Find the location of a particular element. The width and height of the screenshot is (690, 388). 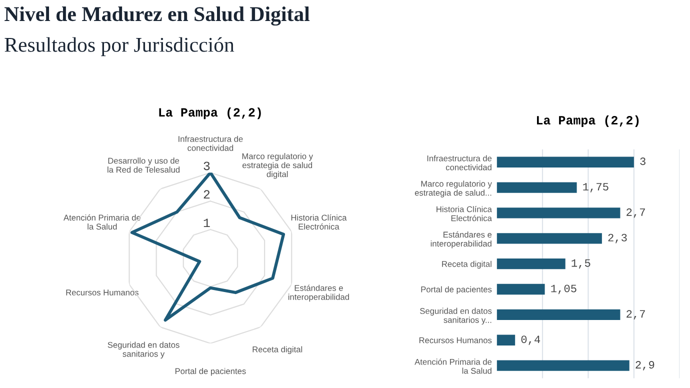

spoke-label: Marco regulatorio y estrategia de salud digital is located at coordinates (278, 166).